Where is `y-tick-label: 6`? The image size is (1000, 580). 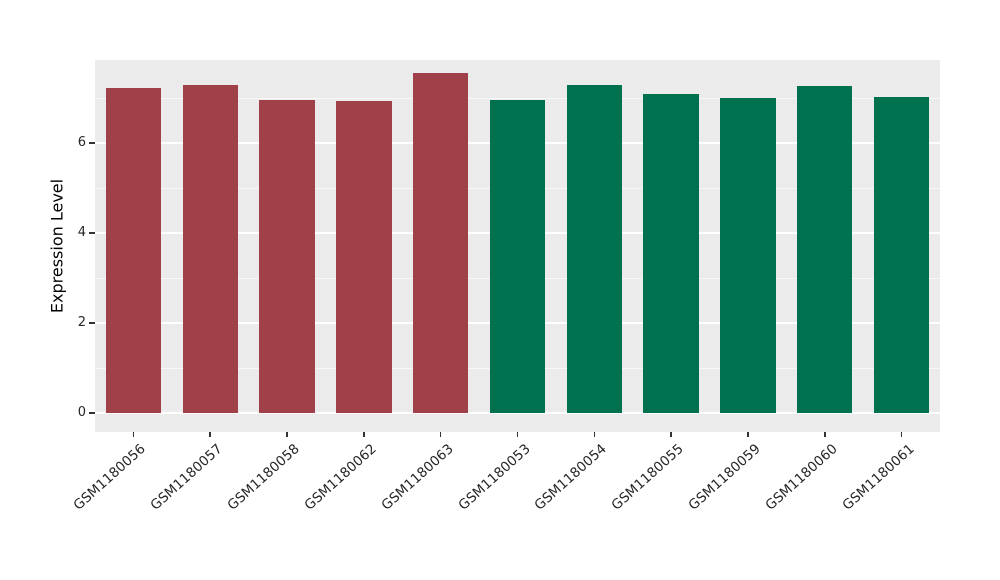 y-tick-label: 6 is located at coordinates (81, 143).